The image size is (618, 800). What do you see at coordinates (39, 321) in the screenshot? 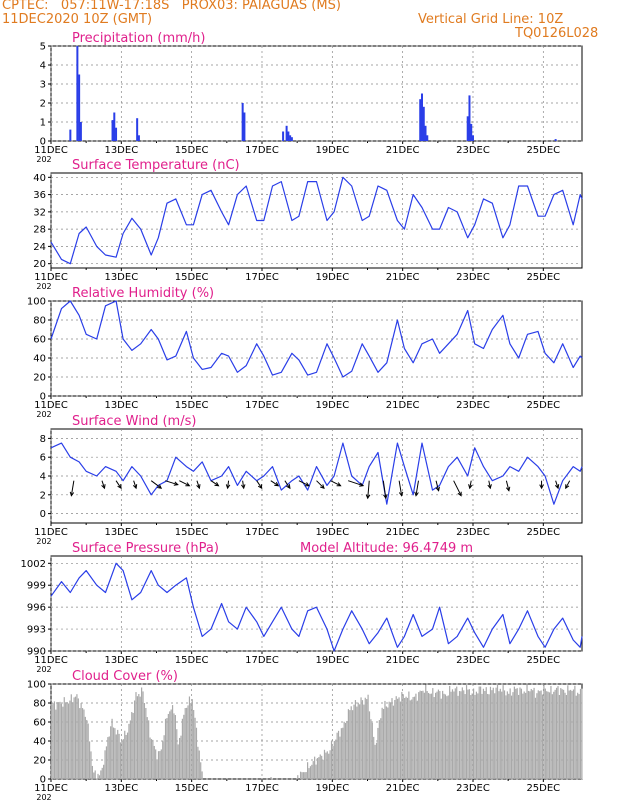
I see `humidity-ytick-label: 80` at bounding box center [39, 321].